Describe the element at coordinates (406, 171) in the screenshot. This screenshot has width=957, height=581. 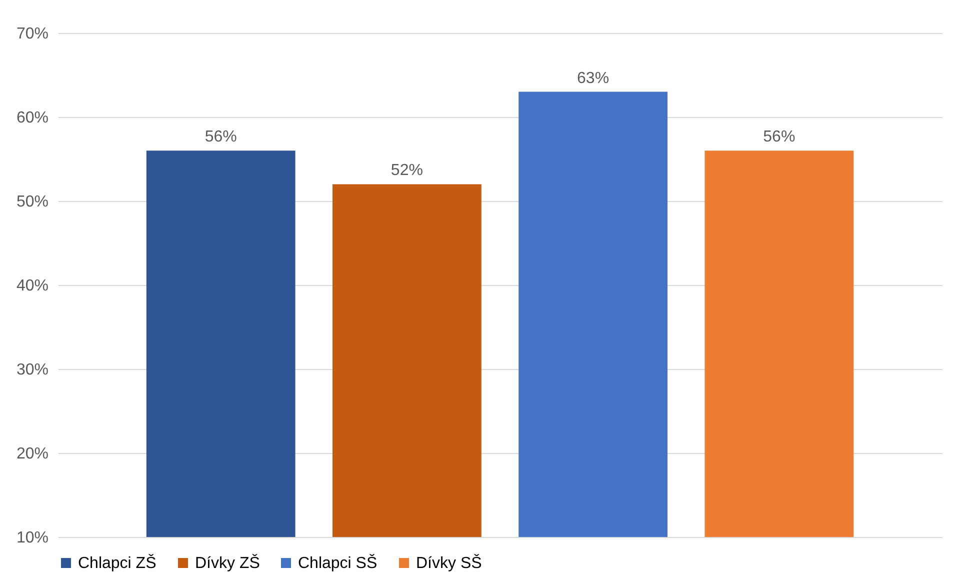
I see `data-label: 52%` at that location.